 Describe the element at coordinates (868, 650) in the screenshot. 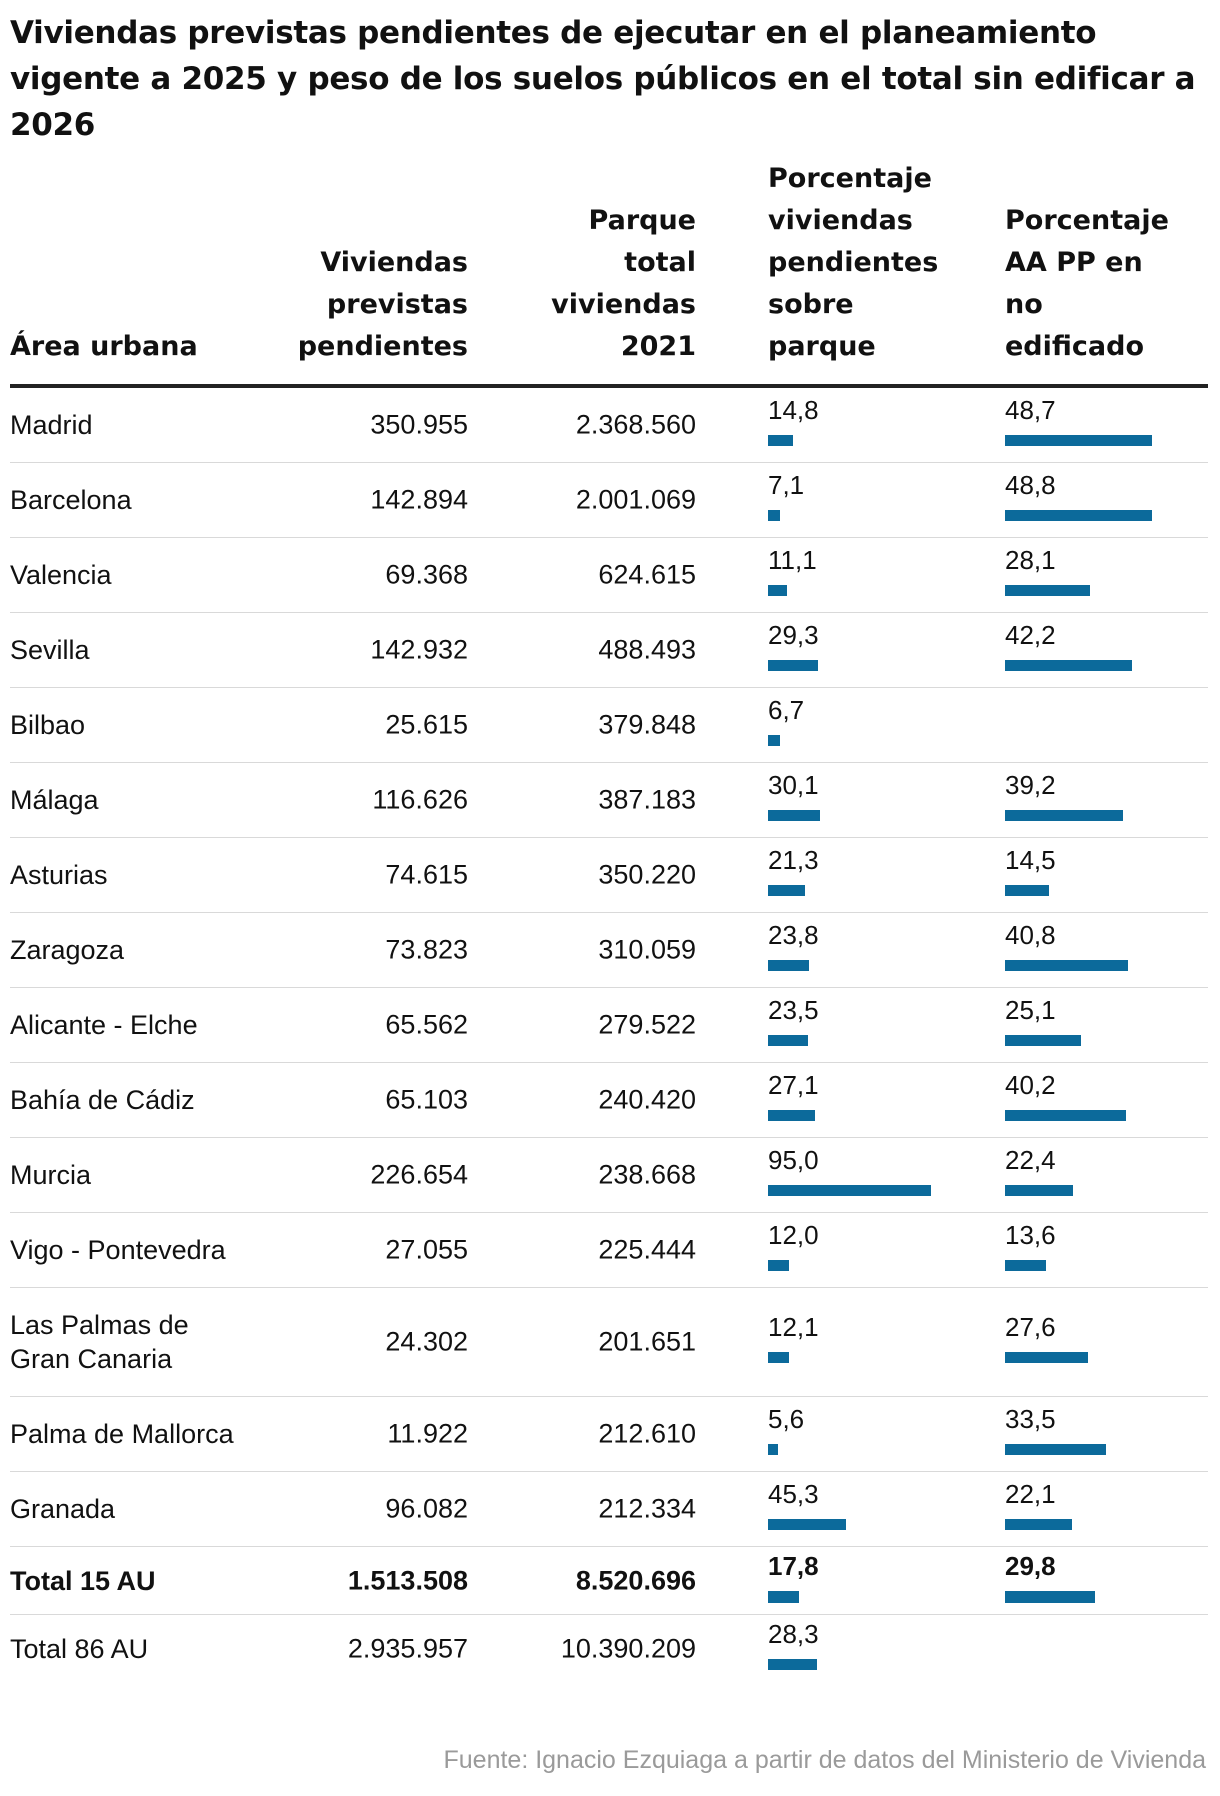

I see `pct-pendientes-cell: 29,3` at that location.